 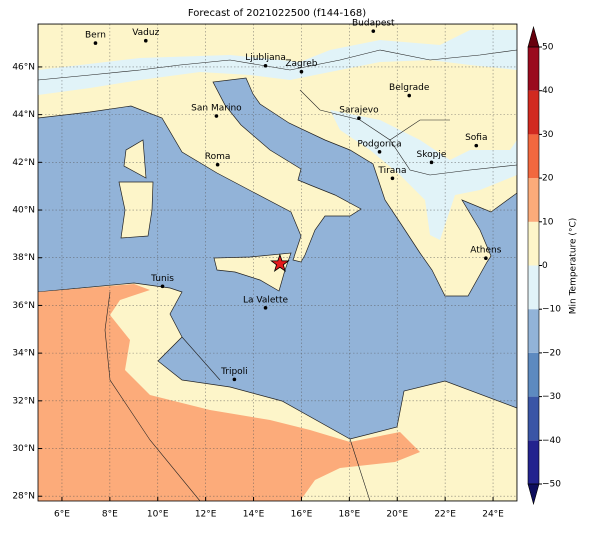 I want to click on city-label: Sofia, so click(x=476, y=138).